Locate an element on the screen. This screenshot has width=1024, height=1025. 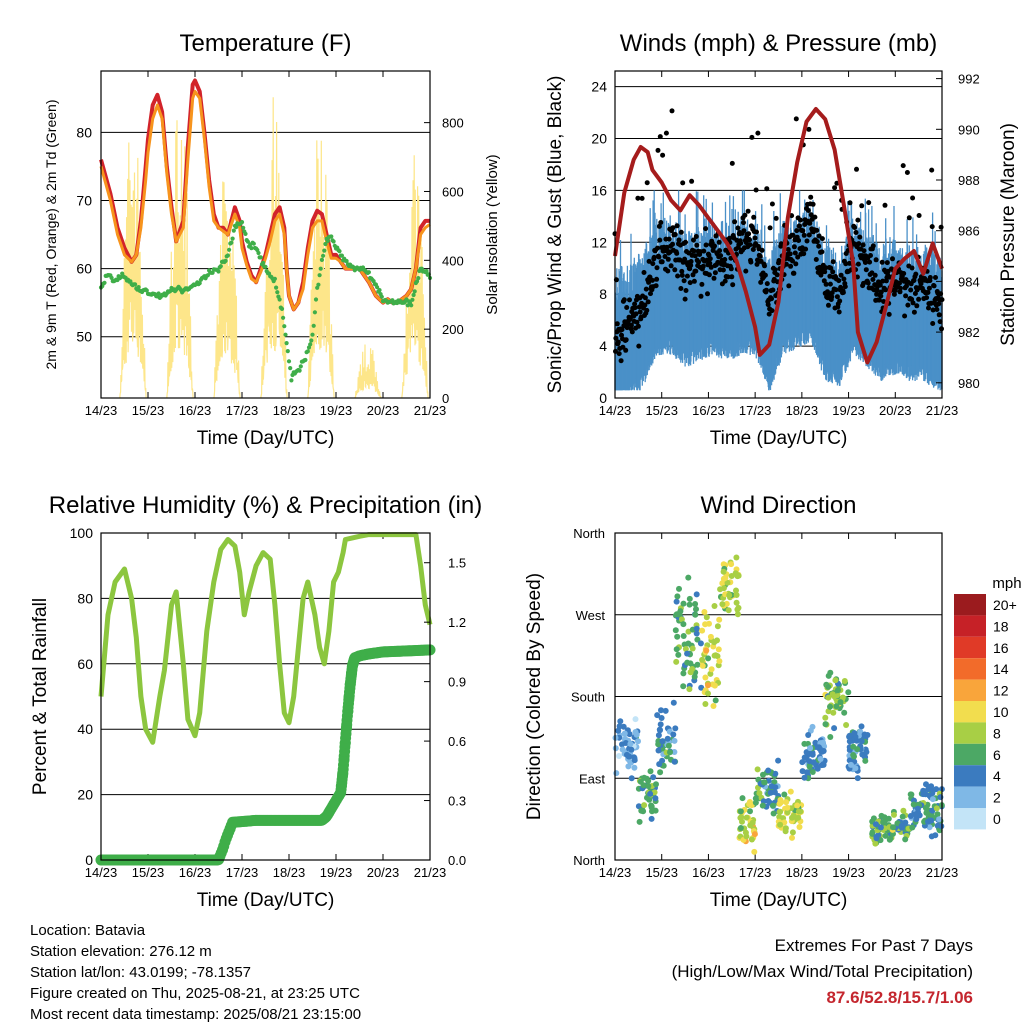
gust-series is located at coordinates (778, 236).